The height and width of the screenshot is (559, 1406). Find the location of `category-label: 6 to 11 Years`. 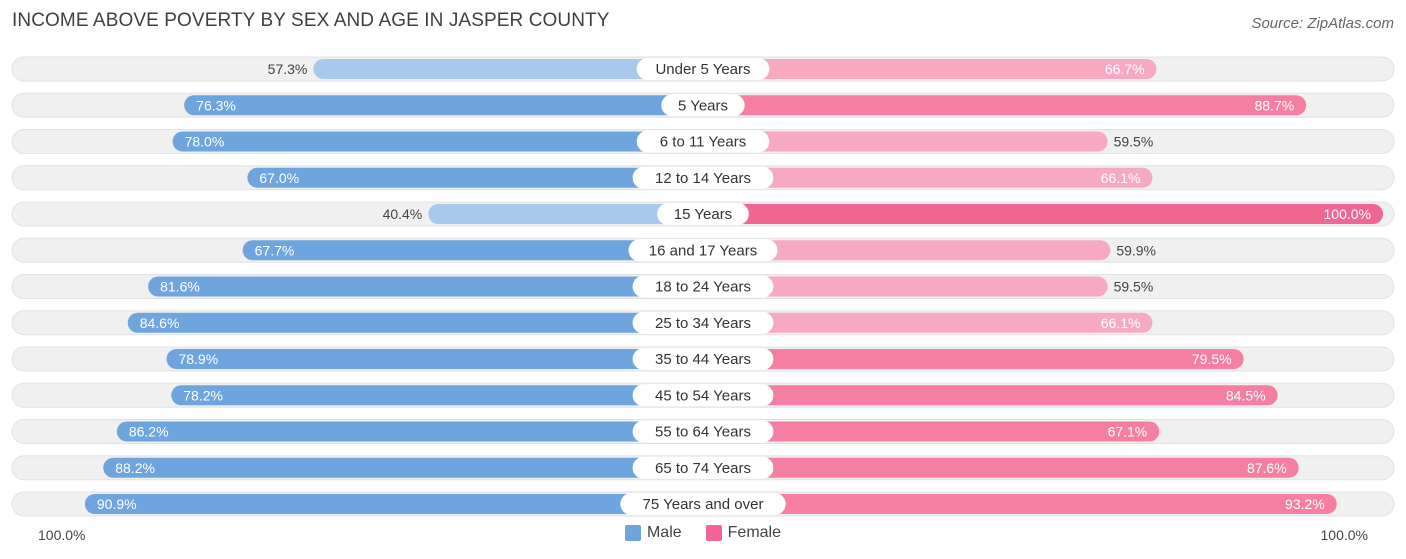

category-label: 6 to 11 Years is located at coordinates (703, 142).